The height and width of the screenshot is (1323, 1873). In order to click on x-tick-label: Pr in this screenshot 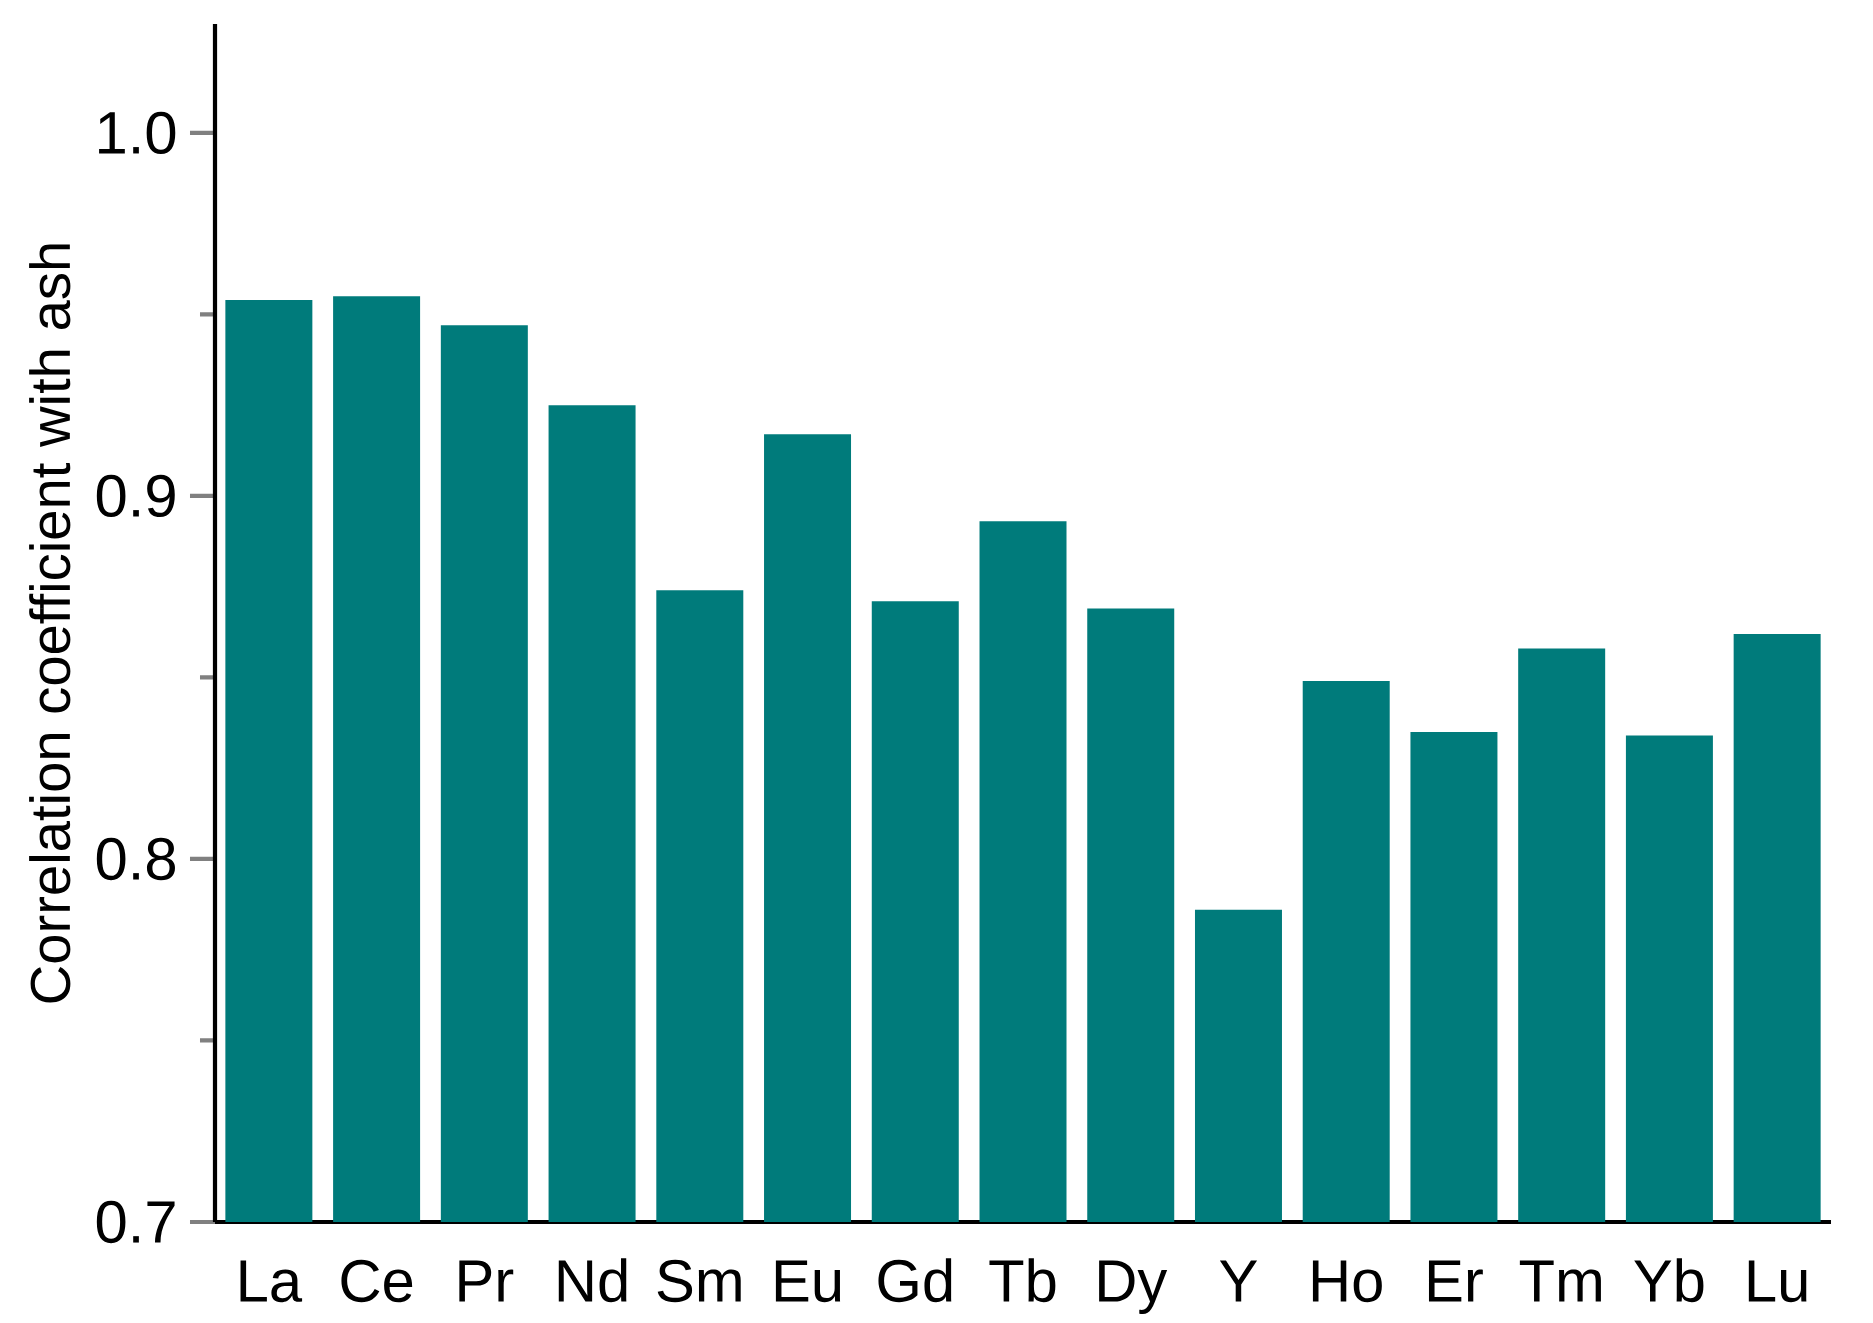, I will do `click(486, 1281)`.